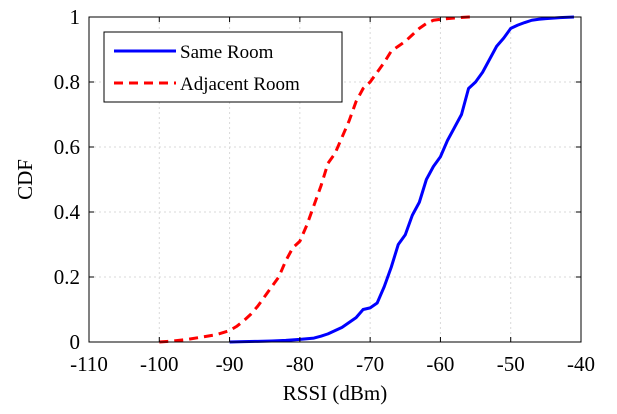  I want to click on x-tick-label: -100, so click(159, 364).